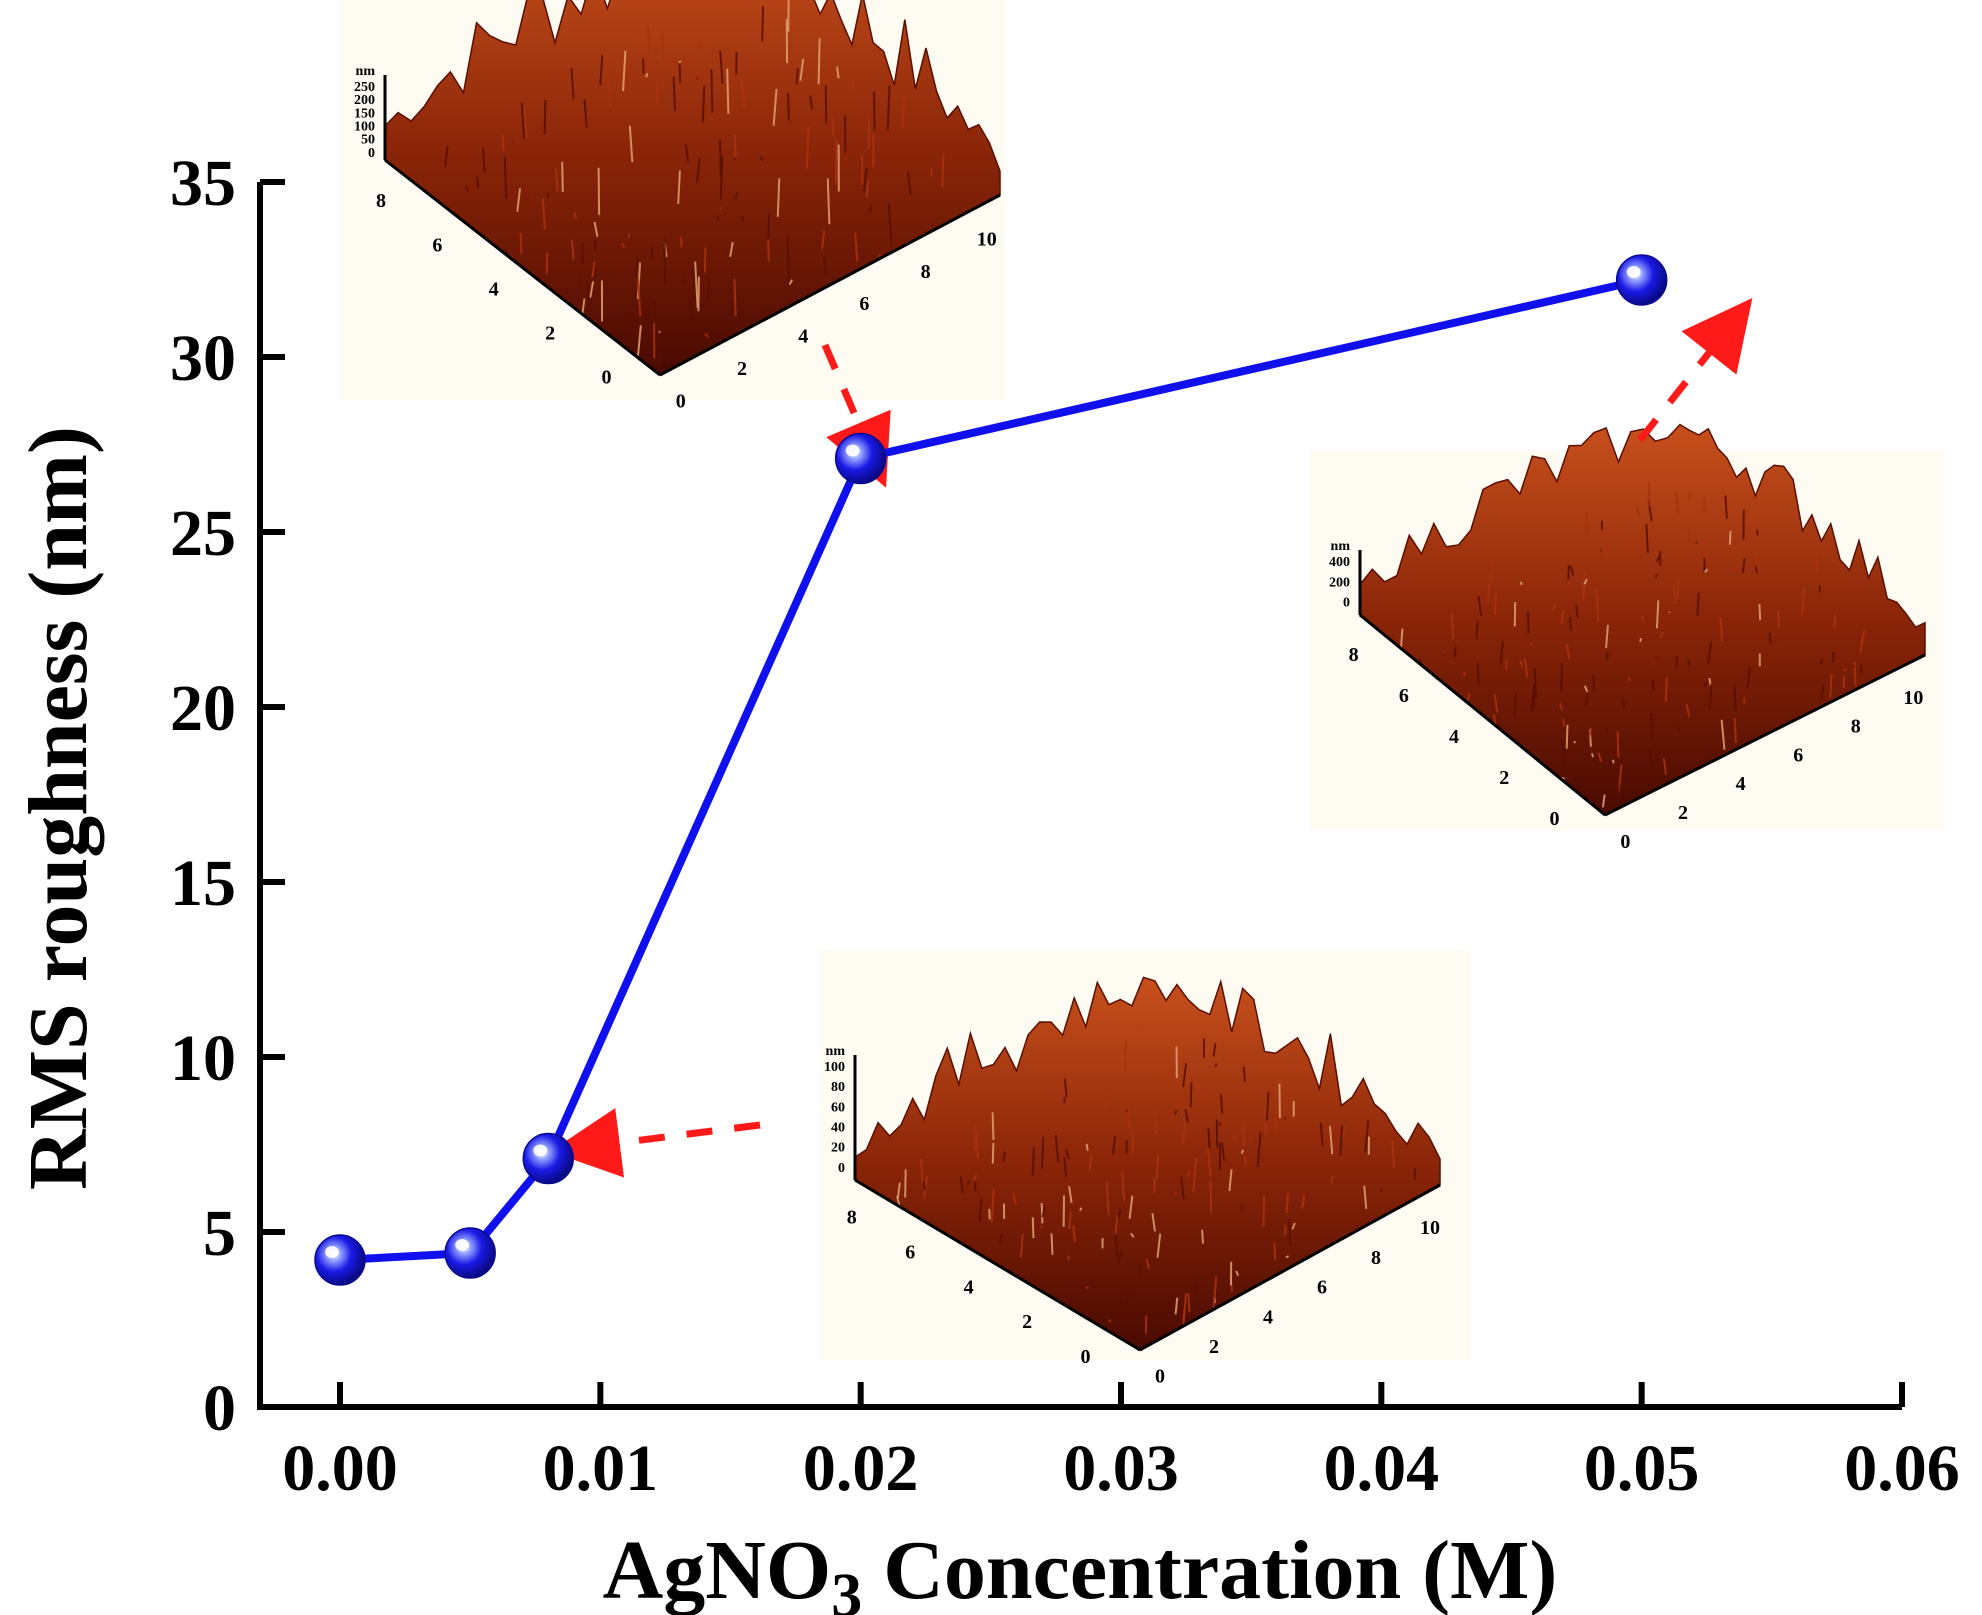  I want to click on afm-z-tick-label: 40, so click(838, 1128).